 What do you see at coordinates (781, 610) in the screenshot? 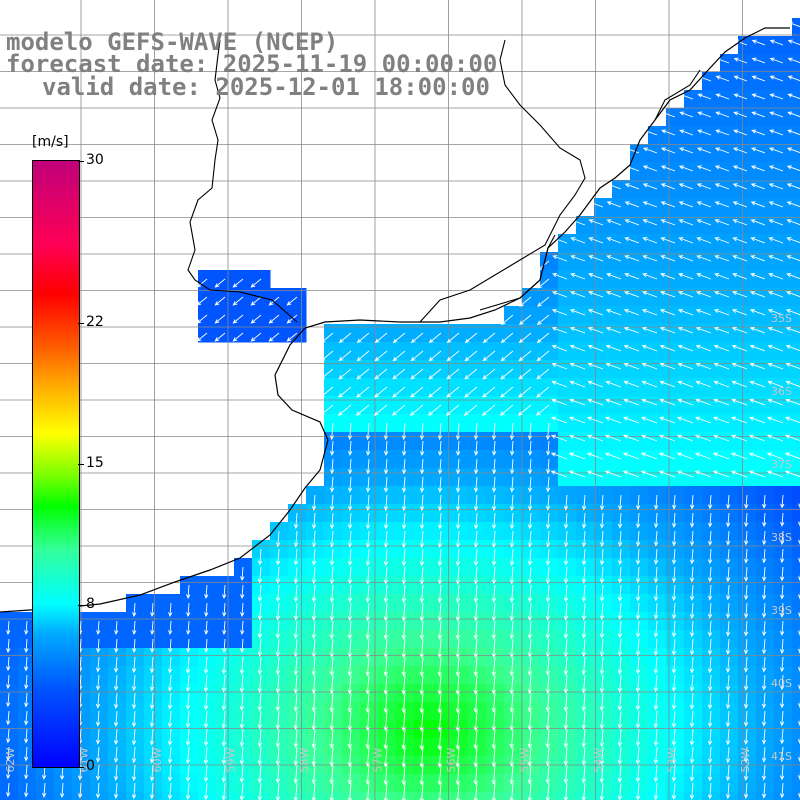
I see `latitude-label: 39S` at bounding box center [781, 610].